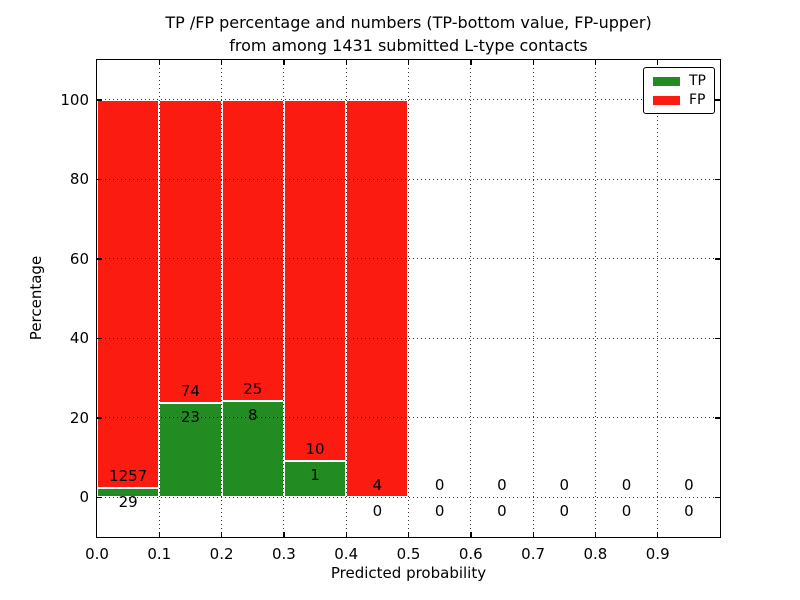  I want to click on y-axis-label: Percentage, so click(36, 298).